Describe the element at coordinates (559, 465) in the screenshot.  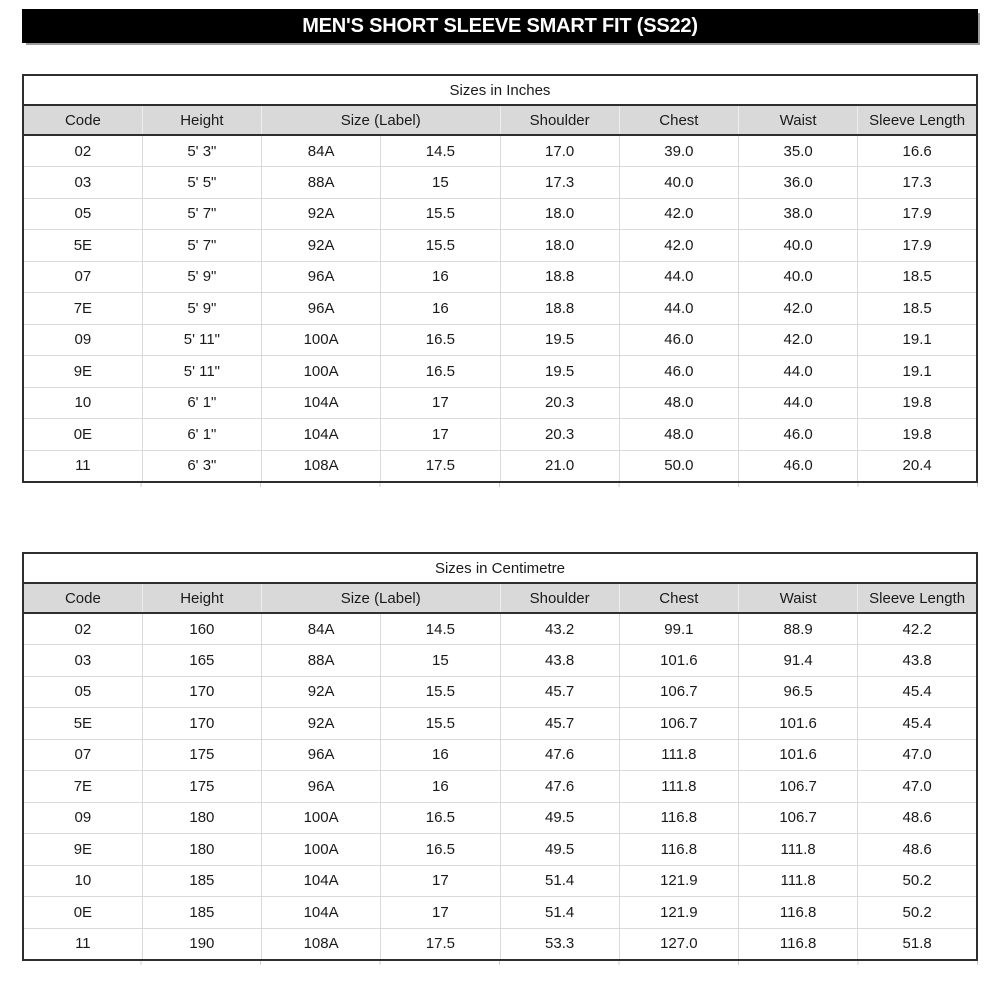
I see `cell-shoulder: 21.0` at that location.